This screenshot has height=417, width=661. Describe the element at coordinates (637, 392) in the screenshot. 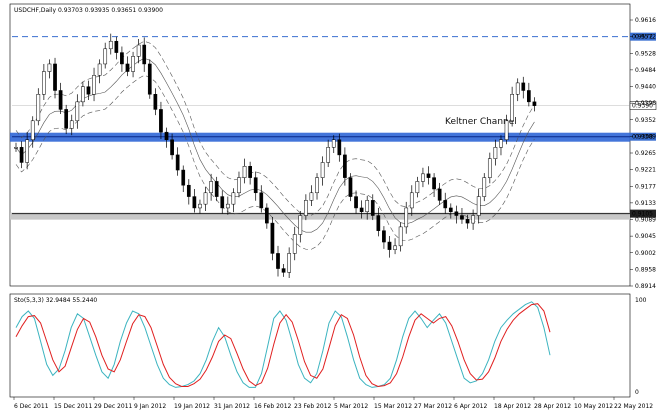

I see `oscillator-tick-label: 0` at that location.